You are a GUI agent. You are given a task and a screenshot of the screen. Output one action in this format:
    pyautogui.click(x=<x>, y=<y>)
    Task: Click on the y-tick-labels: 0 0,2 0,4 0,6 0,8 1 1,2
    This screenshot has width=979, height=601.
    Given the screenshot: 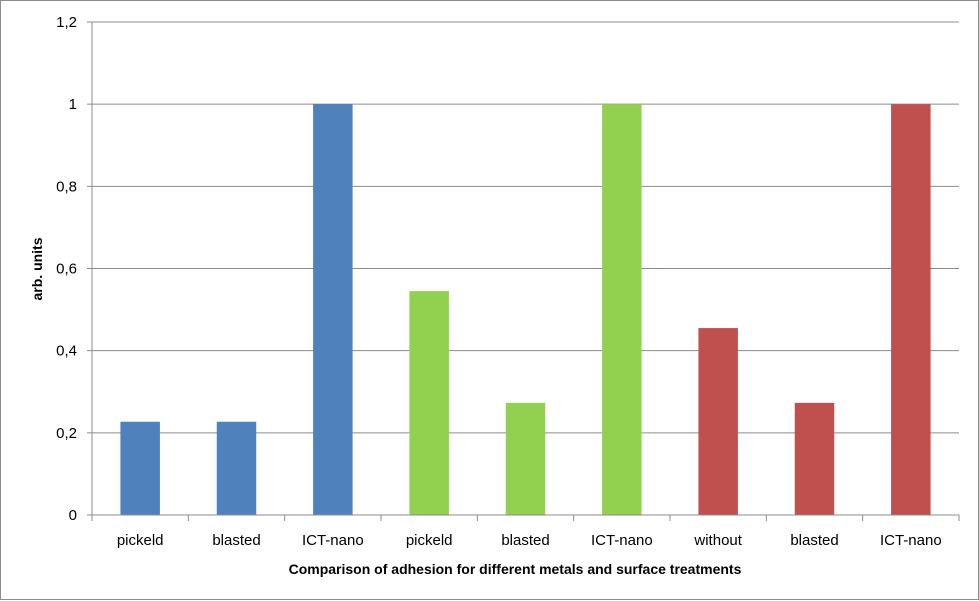 What is the action you would take?
    pyautogui.click(x=66, y=269)
    